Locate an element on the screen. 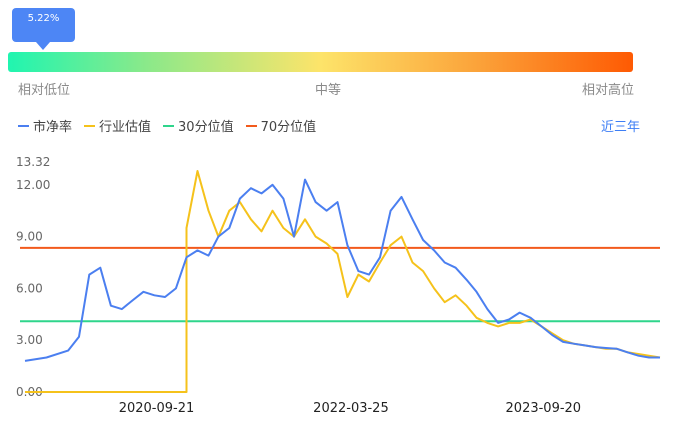  chart-legend: 市净率 行业估值 30分位值 70分位值 is located at coordinates (173, 125).